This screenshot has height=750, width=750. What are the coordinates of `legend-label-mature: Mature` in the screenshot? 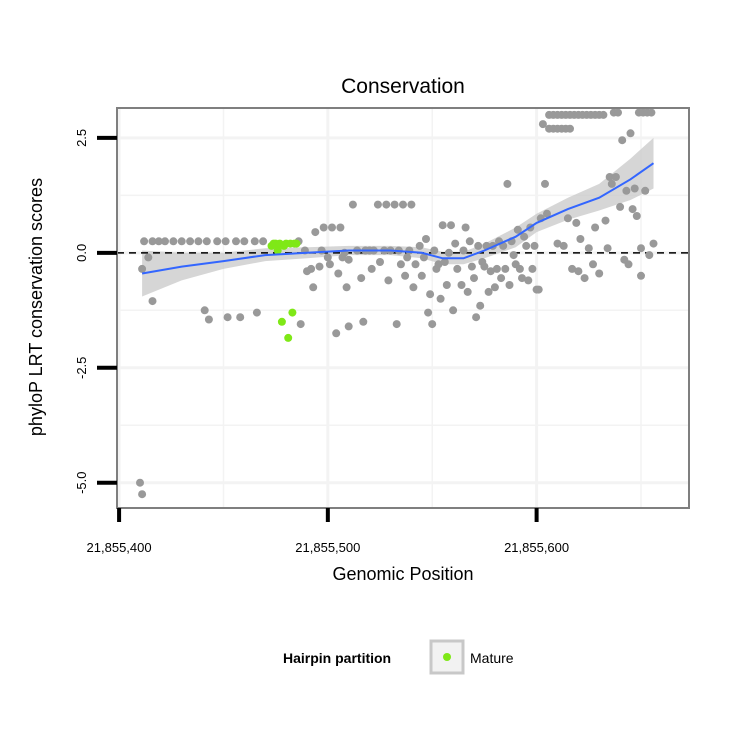 It's located at (492, 658).